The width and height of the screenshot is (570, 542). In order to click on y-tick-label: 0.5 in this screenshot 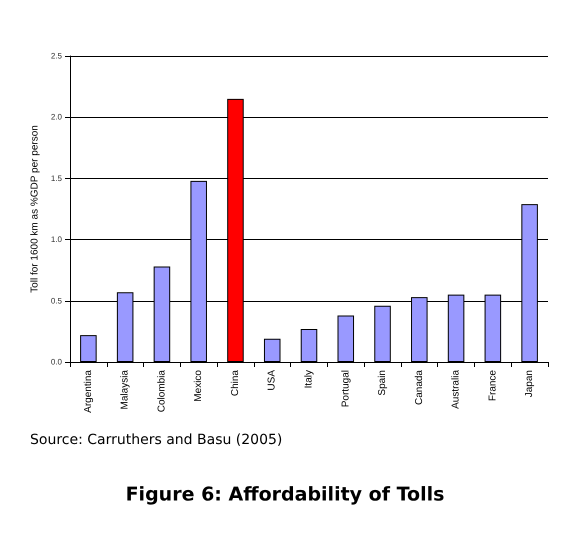, I will do `click(56, 301)`.